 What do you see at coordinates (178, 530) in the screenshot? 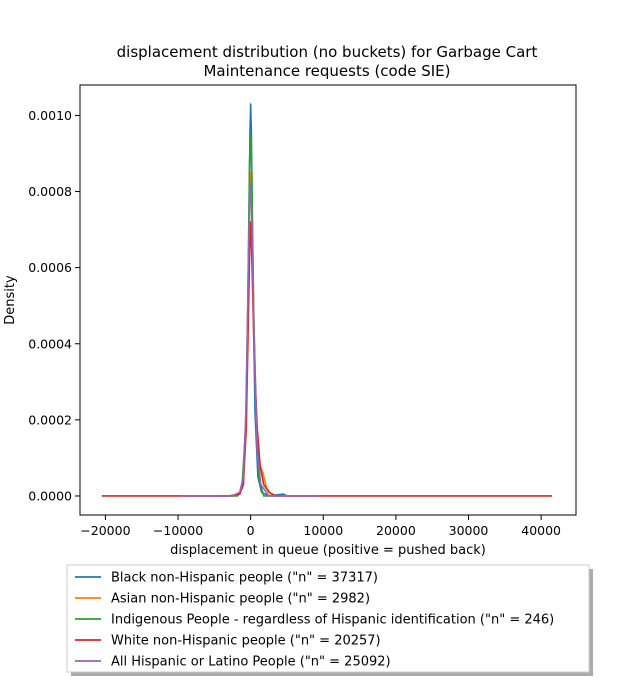
I see `x-tick-label: −10000` at bounding box center [178, 530].